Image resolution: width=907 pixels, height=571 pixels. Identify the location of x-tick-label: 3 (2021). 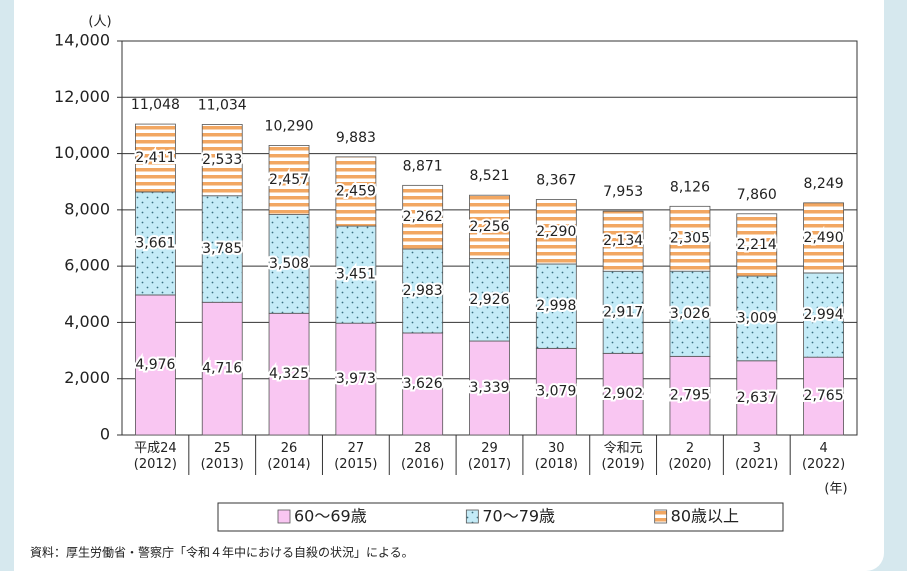
(757, 456).